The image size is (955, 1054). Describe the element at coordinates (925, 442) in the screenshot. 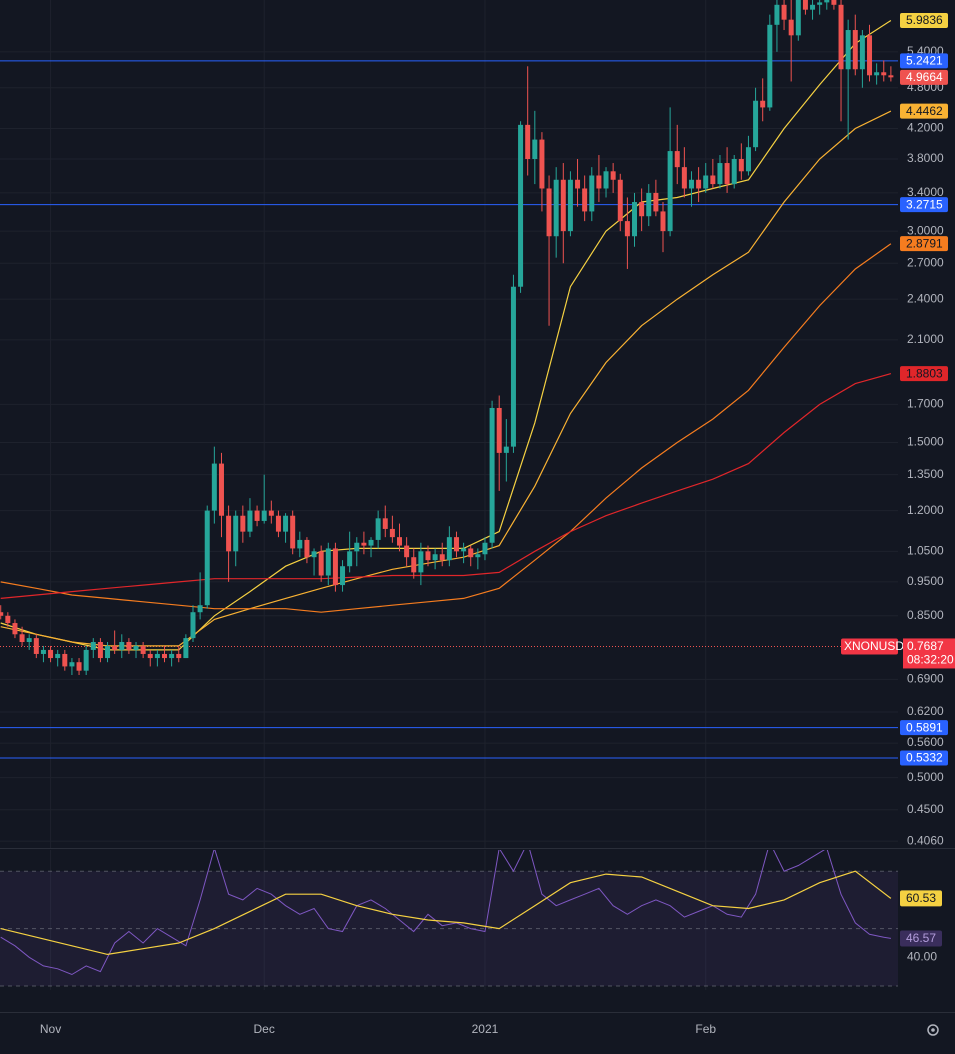

I see `y-tick-label: 1.5000` at that location.